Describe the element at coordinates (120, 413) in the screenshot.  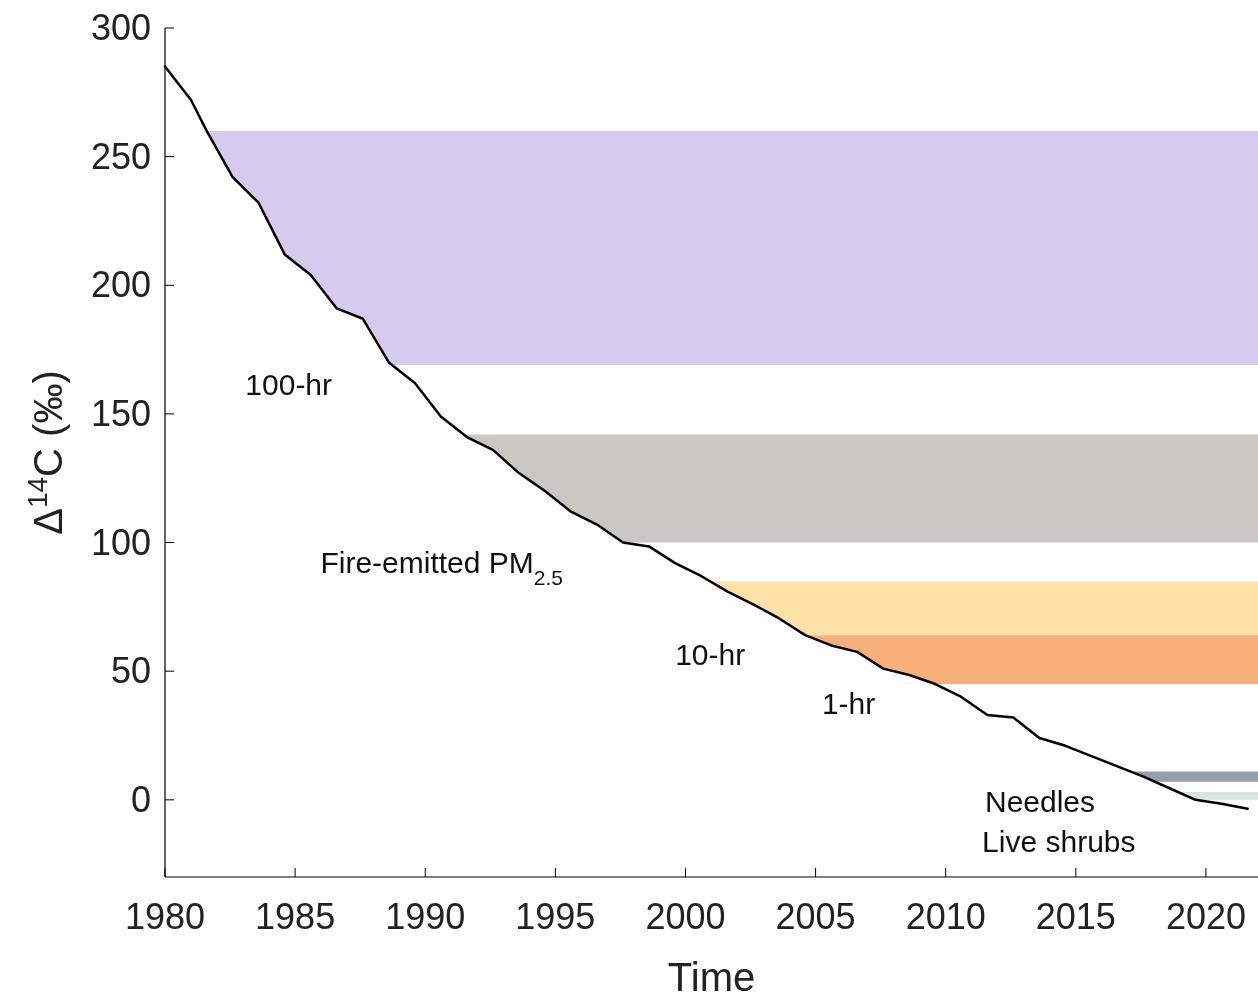
I see `y-tick-label: 150` at that location.